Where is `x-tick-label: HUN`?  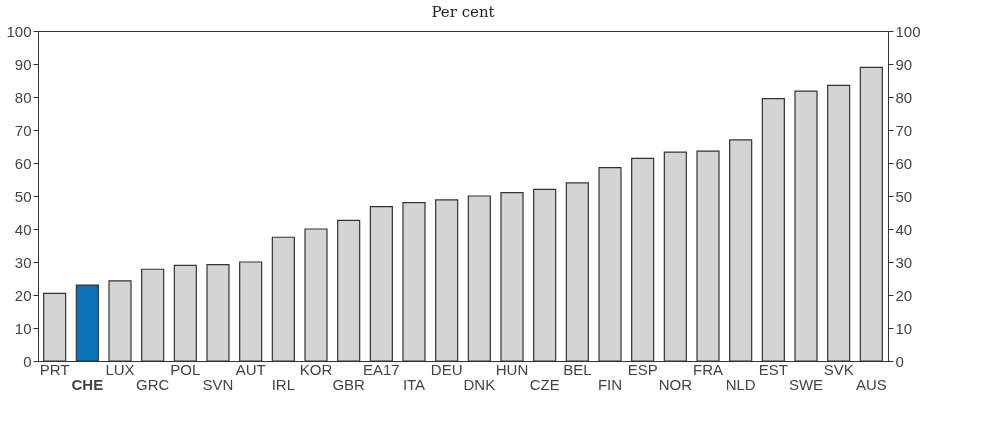
x-tick-label: HUN is located at coordinates (512, 369).